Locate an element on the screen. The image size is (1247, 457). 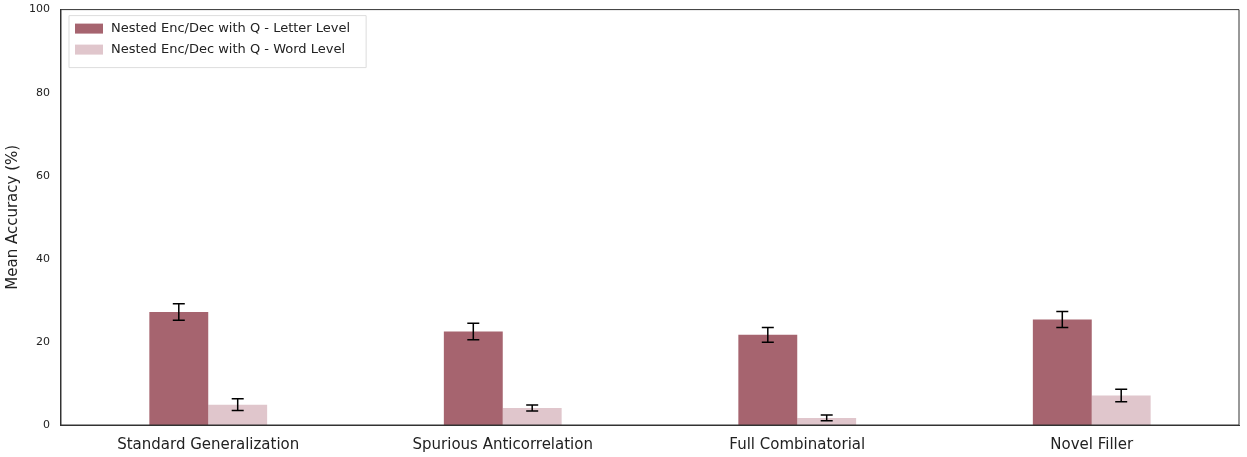
y-tick-label: 80 is located at coordinates (43, 92).